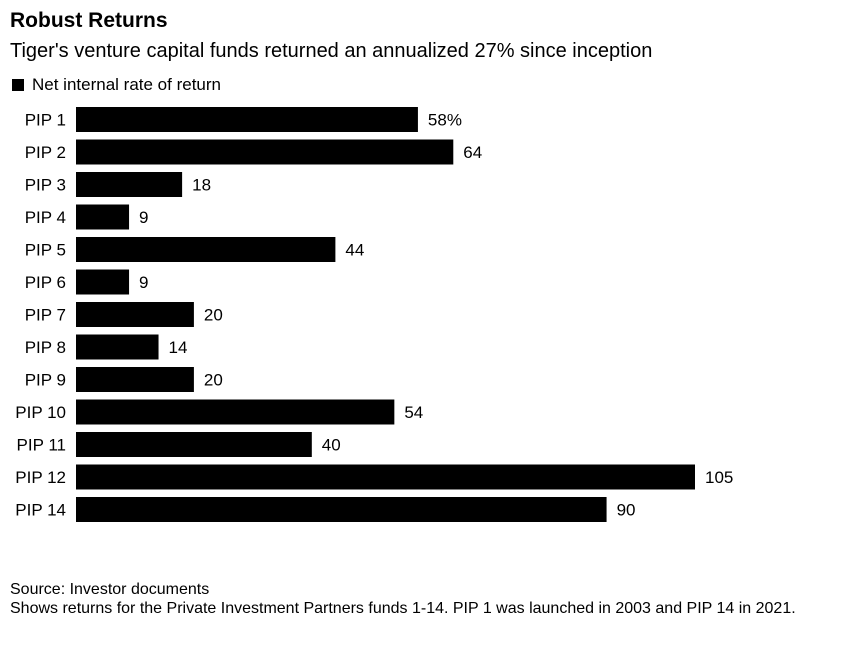 This screenshot has width=846, height=646. What do you see at coordinates (178, 347) in the screenshot?
I see `value-label: 14` at bounding box center [178, 347].